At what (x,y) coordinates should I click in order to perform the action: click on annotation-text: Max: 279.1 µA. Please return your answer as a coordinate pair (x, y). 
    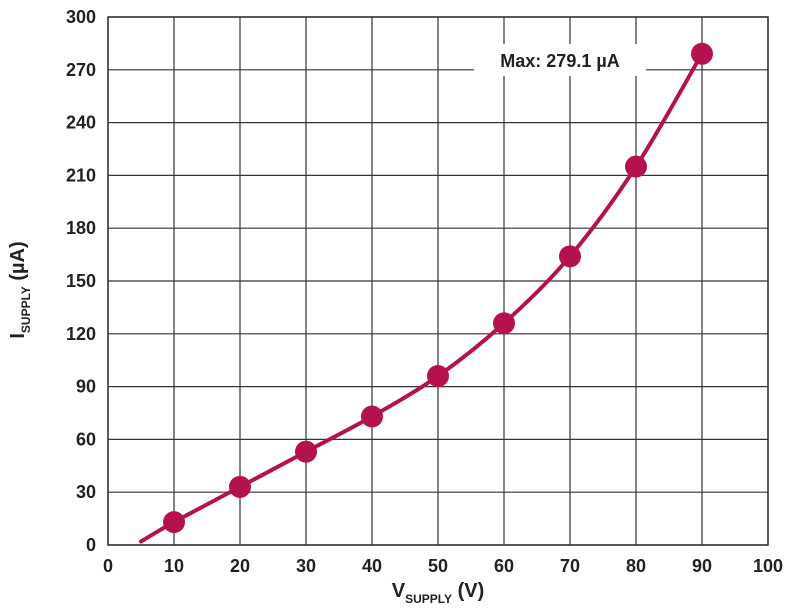
    Looking at the image, I should click on (559, 61).